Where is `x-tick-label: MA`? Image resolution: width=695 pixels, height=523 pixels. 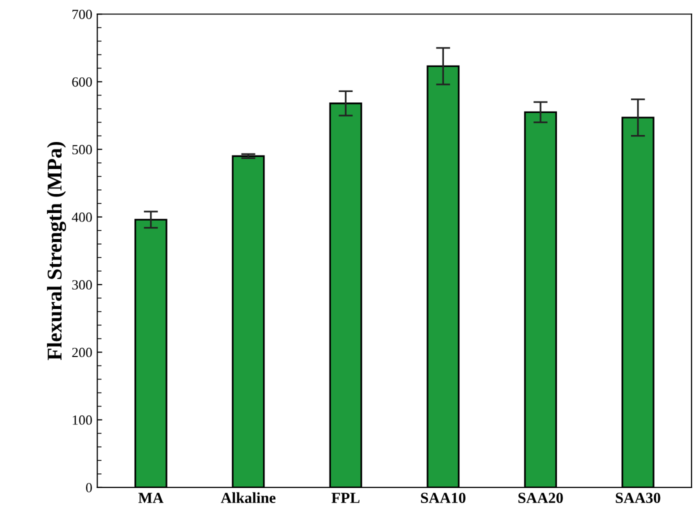 x-tick-label: MA is located at coordinates (151, 497).